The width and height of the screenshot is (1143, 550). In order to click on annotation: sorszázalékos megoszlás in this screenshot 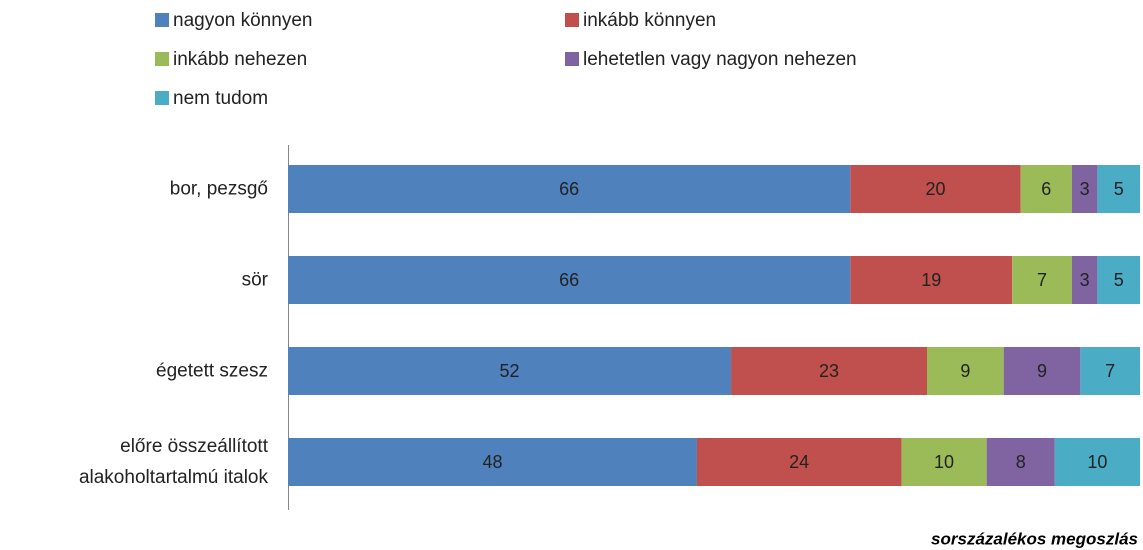, I will do `click(1034, 538)`.